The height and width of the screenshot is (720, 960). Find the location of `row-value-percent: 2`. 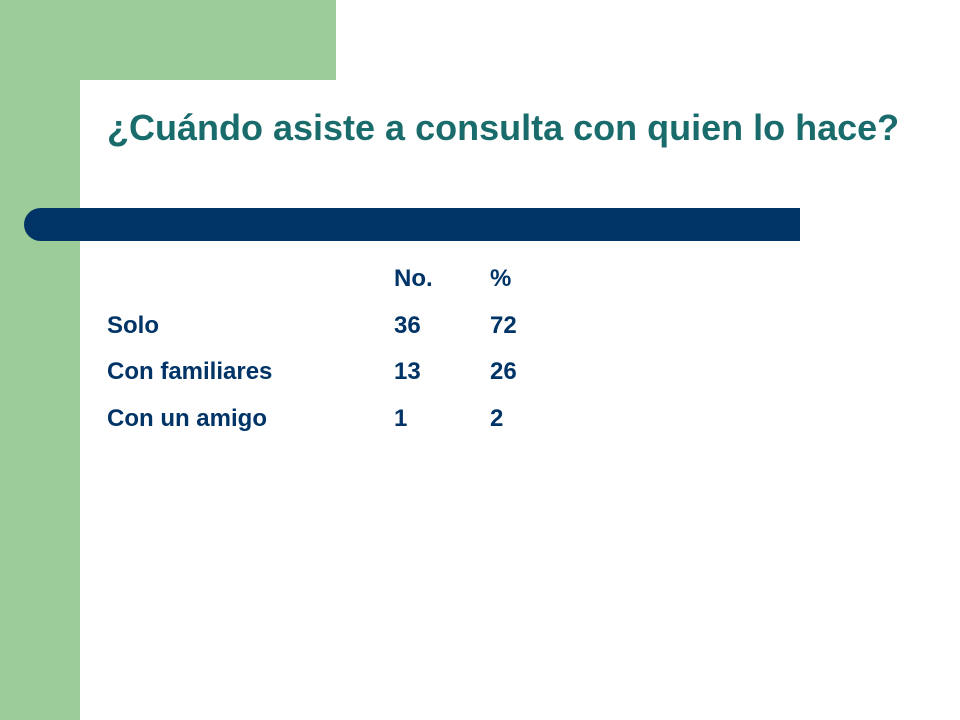

row-value-percent: 2 is located at coordinates (497, 418).